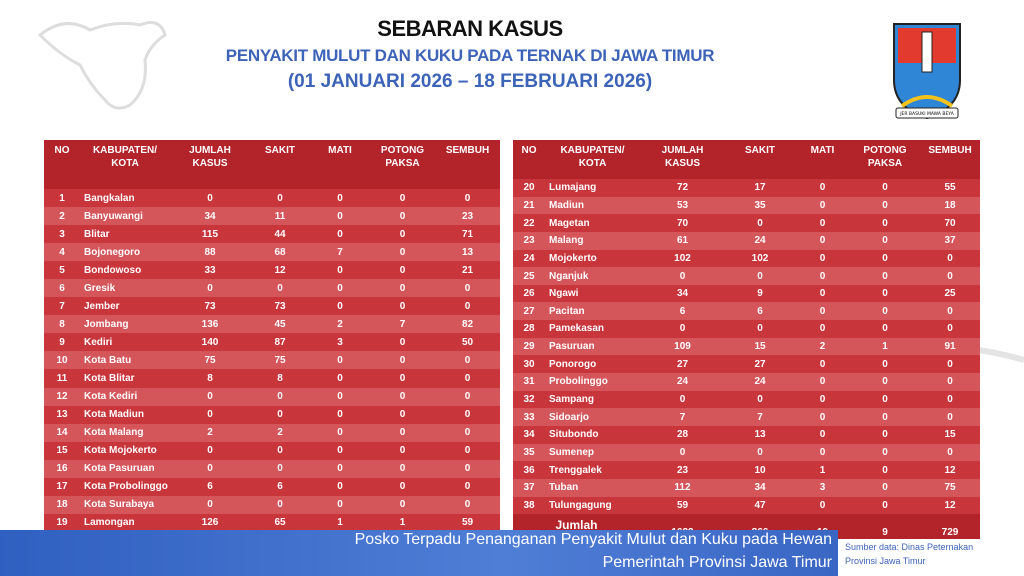  What do you see at coordinates (272, 486) in the screenshot?
I see `table-row: 17 Kota Probolinggo 6 6 0 0 0` at bounding box center [272, 486].